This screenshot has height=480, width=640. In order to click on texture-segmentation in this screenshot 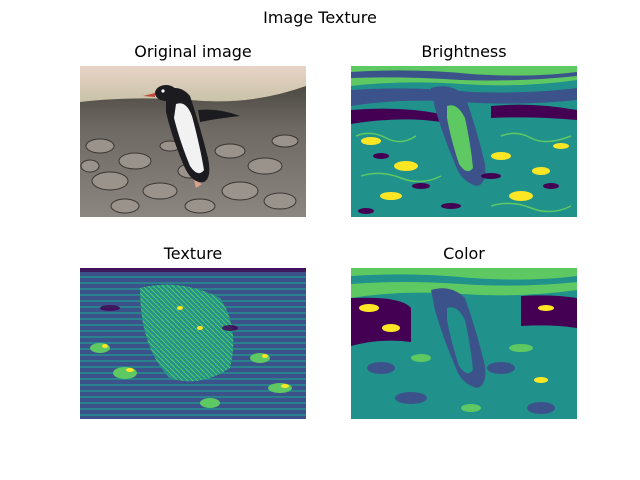, I will do `click(193, 343)`.